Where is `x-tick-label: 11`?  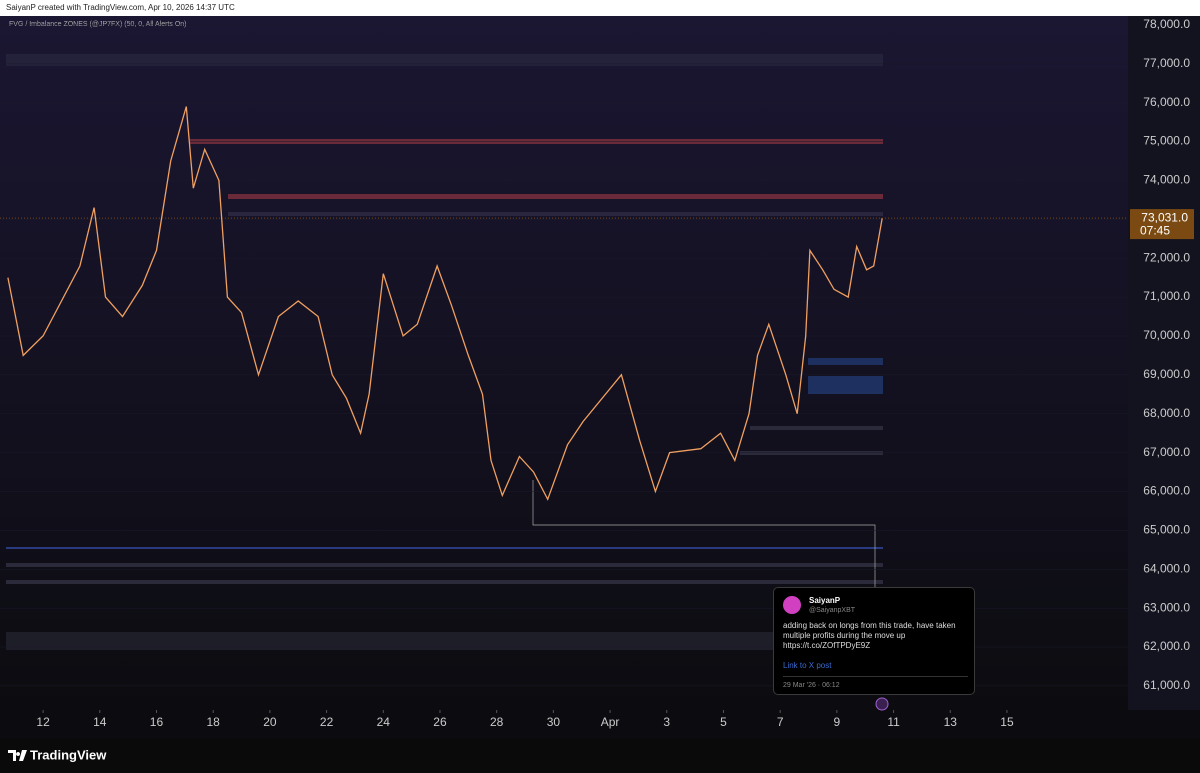
x-tick-label: 11 is located at coordinates (893, 722).